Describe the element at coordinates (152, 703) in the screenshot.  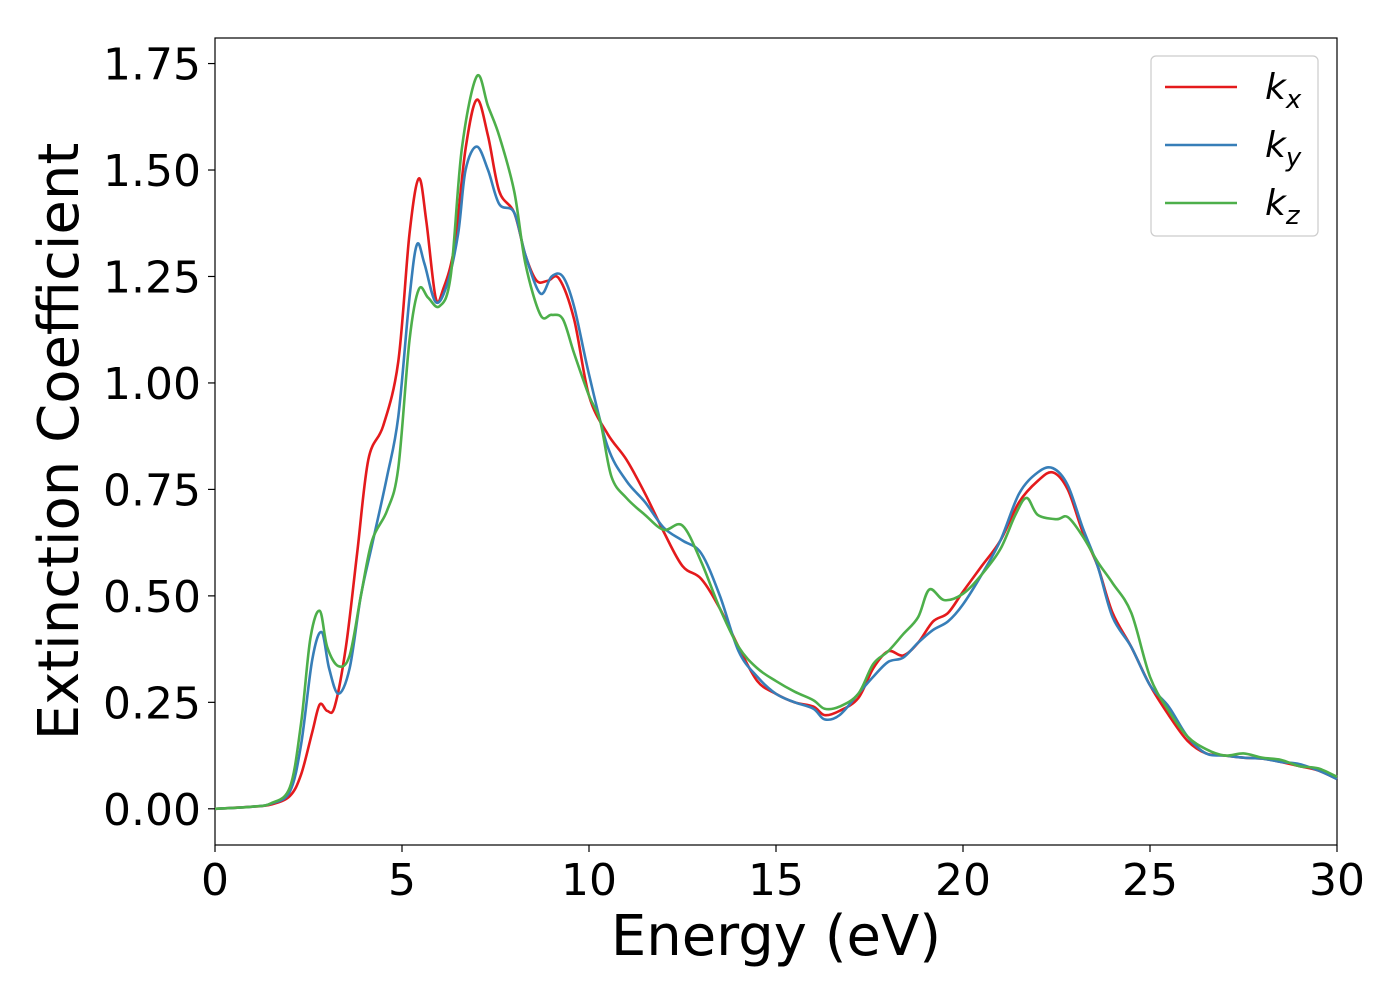
I see `y-tick-label: 0.25` at that location.